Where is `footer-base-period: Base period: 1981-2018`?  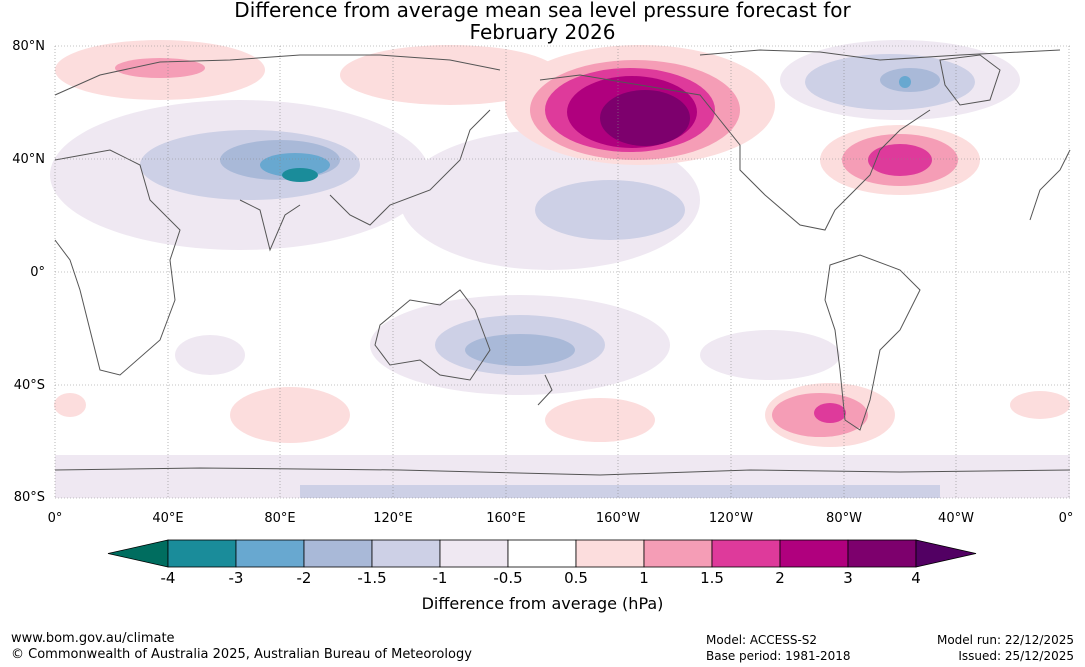 footer-base-period: Base period: 1981-2018 is located at coordinates (778, 656).